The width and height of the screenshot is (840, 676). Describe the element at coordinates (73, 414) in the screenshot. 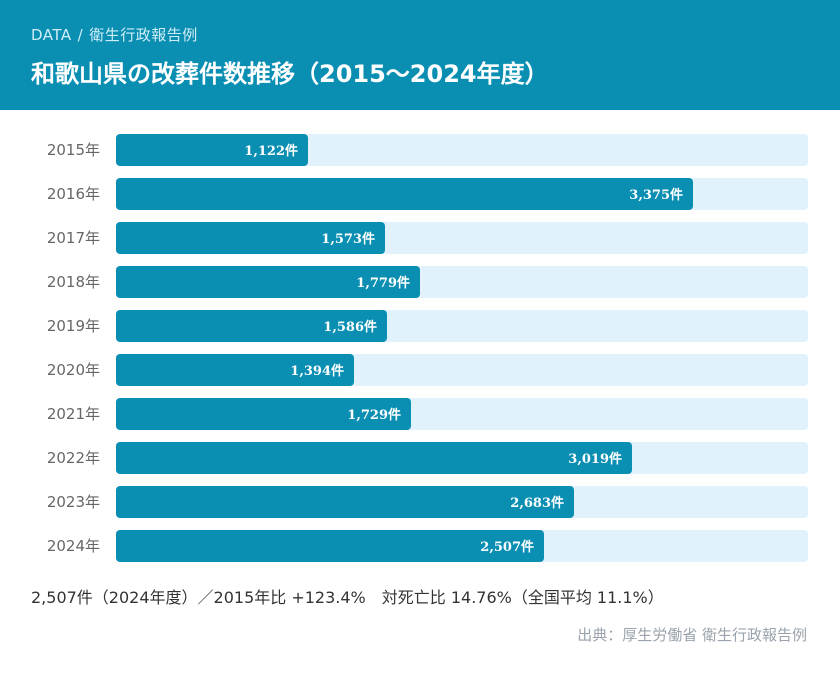

I see `category-label: 2021年` at that location.